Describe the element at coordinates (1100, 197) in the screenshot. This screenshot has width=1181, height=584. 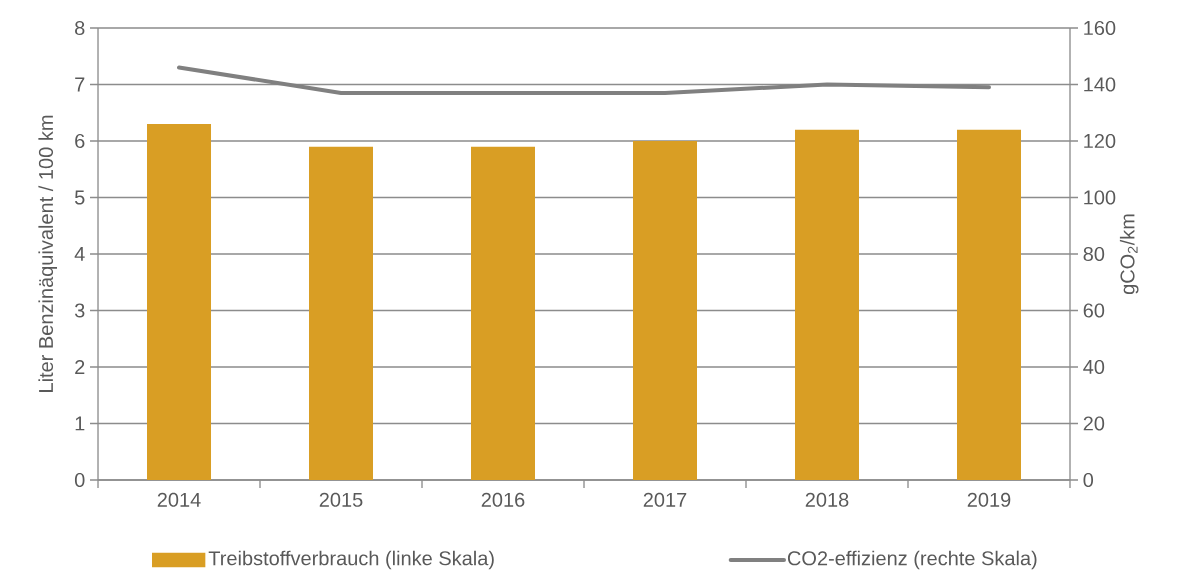
I see `y2-tick-label: 100` at that location.